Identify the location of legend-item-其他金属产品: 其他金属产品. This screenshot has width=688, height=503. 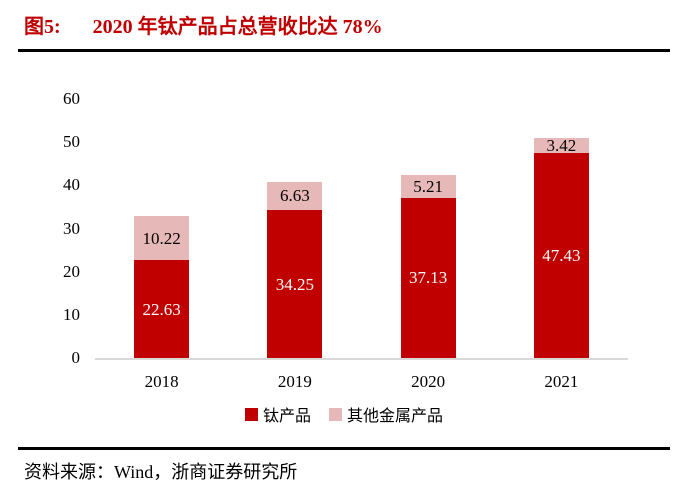
(386, 414).